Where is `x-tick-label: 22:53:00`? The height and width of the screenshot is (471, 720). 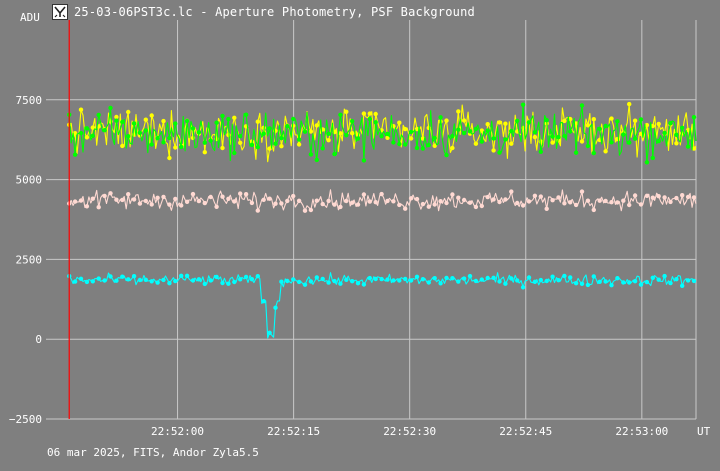 x-tick-label: 22:53:00 is located at coordinates (641, 431).